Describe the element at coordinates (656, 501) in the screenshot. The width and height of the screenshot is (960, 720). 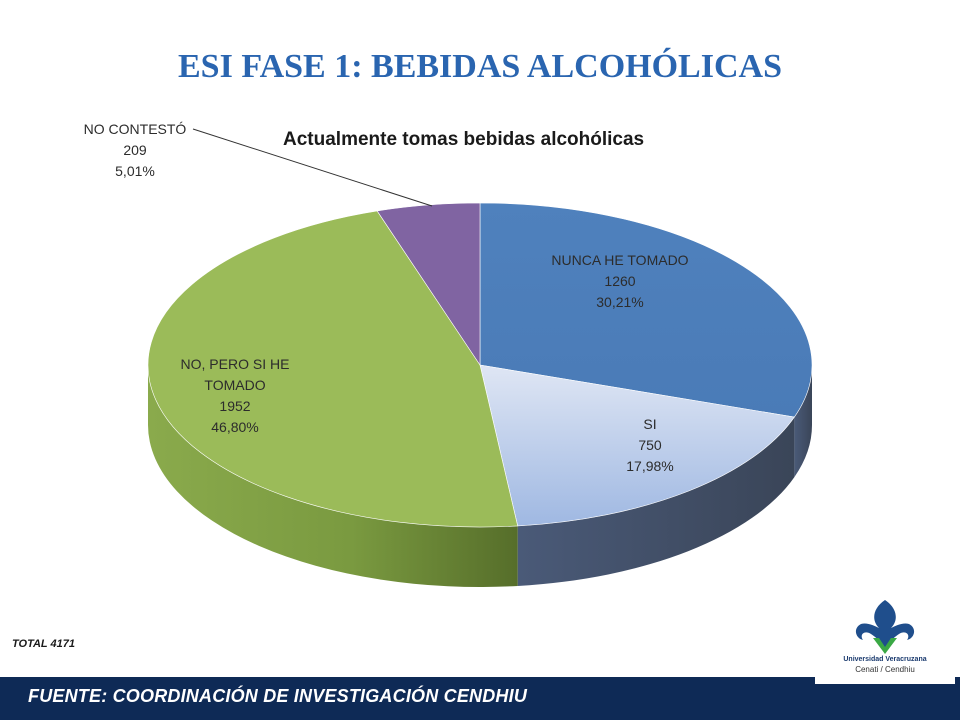
I see `slice-side-si` at that location.